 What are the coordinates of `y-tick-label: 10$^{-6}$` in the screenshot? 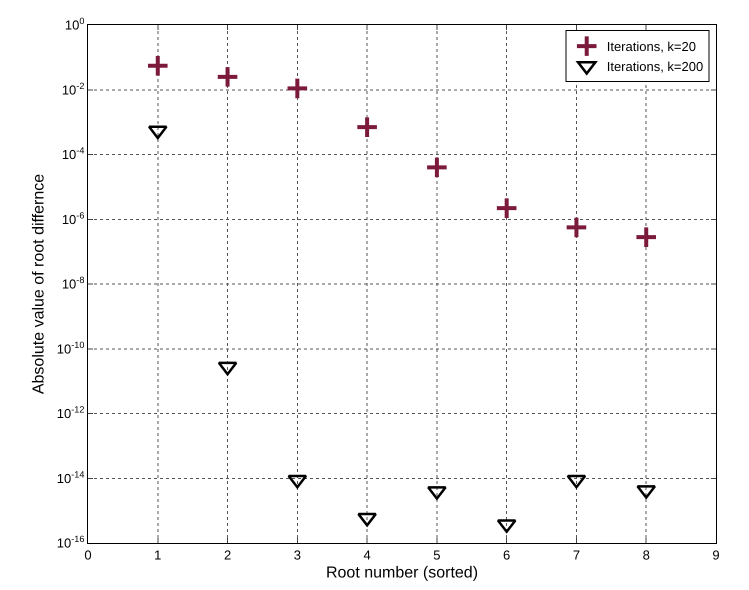 It's located at (73, 218).